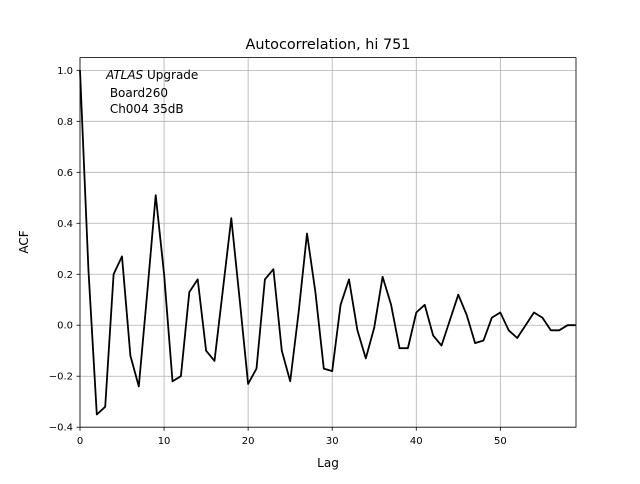  Describe the element at coordinates (65, 71) in the screenshot. I see `y-tick-label: 1.0` at that location.